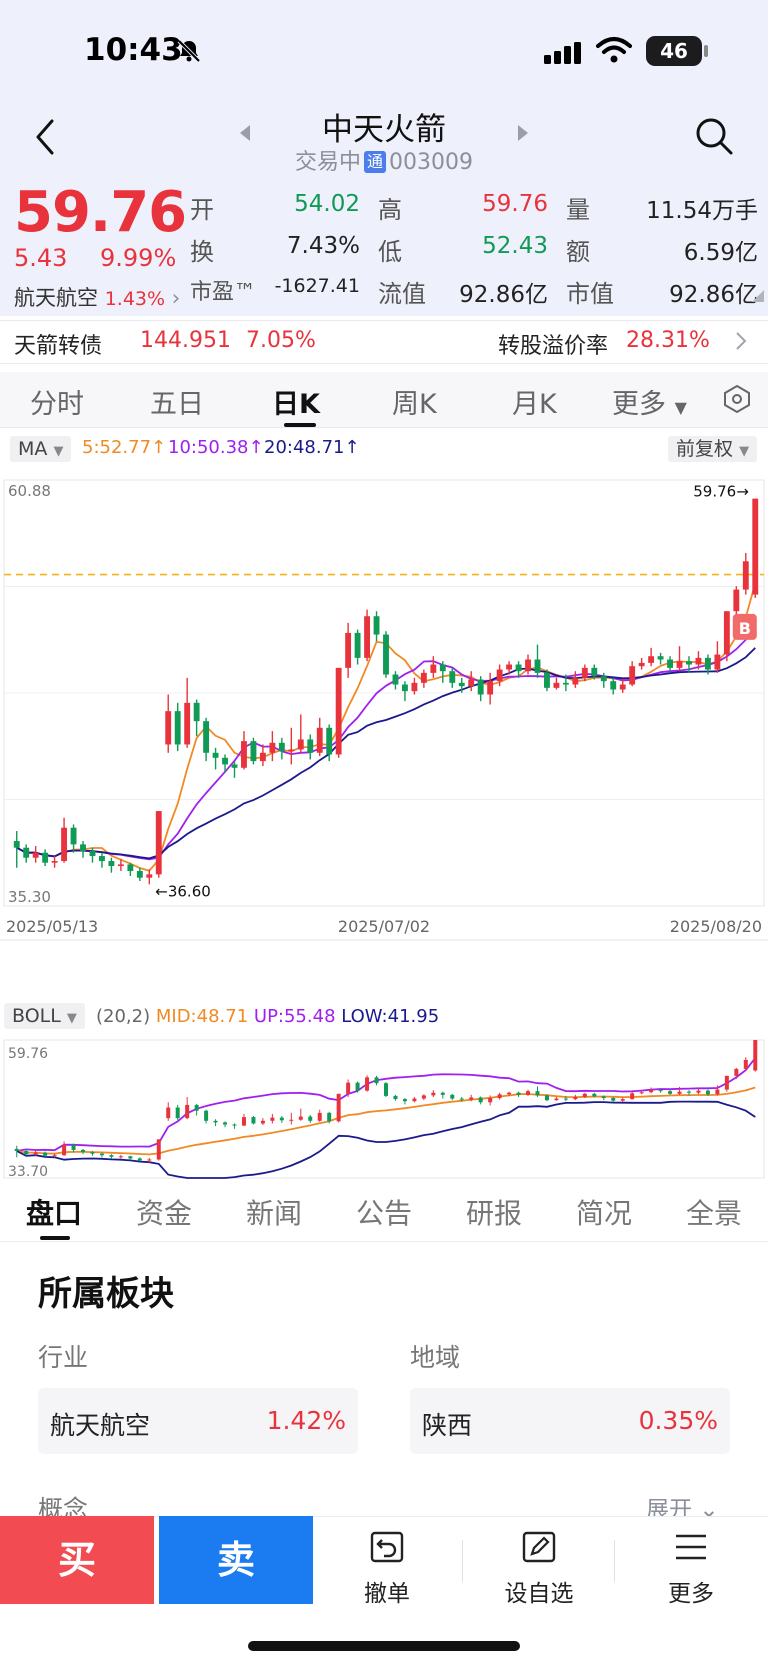  What do you see at coordinates (198, 1421) in the screenshot?
I see `industry-card` at bounding box center [198, 1421].